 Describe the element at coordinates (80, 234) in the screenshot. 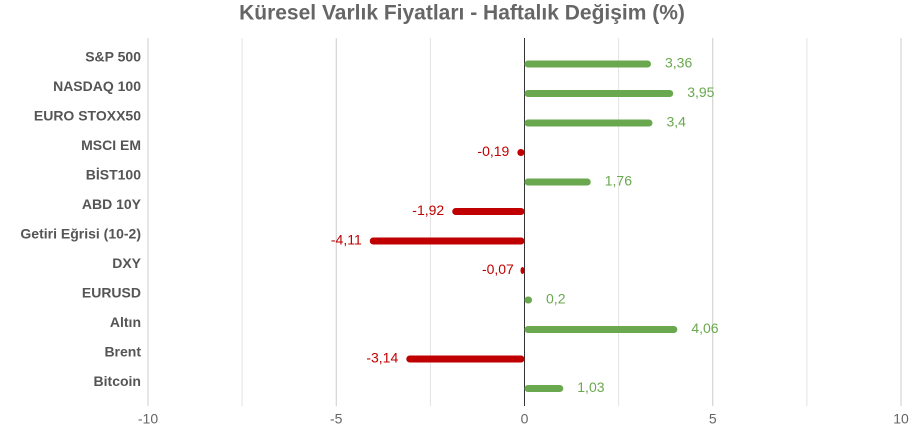

I see `category-label: Getiri Eğrisi (10-2)` at that location.